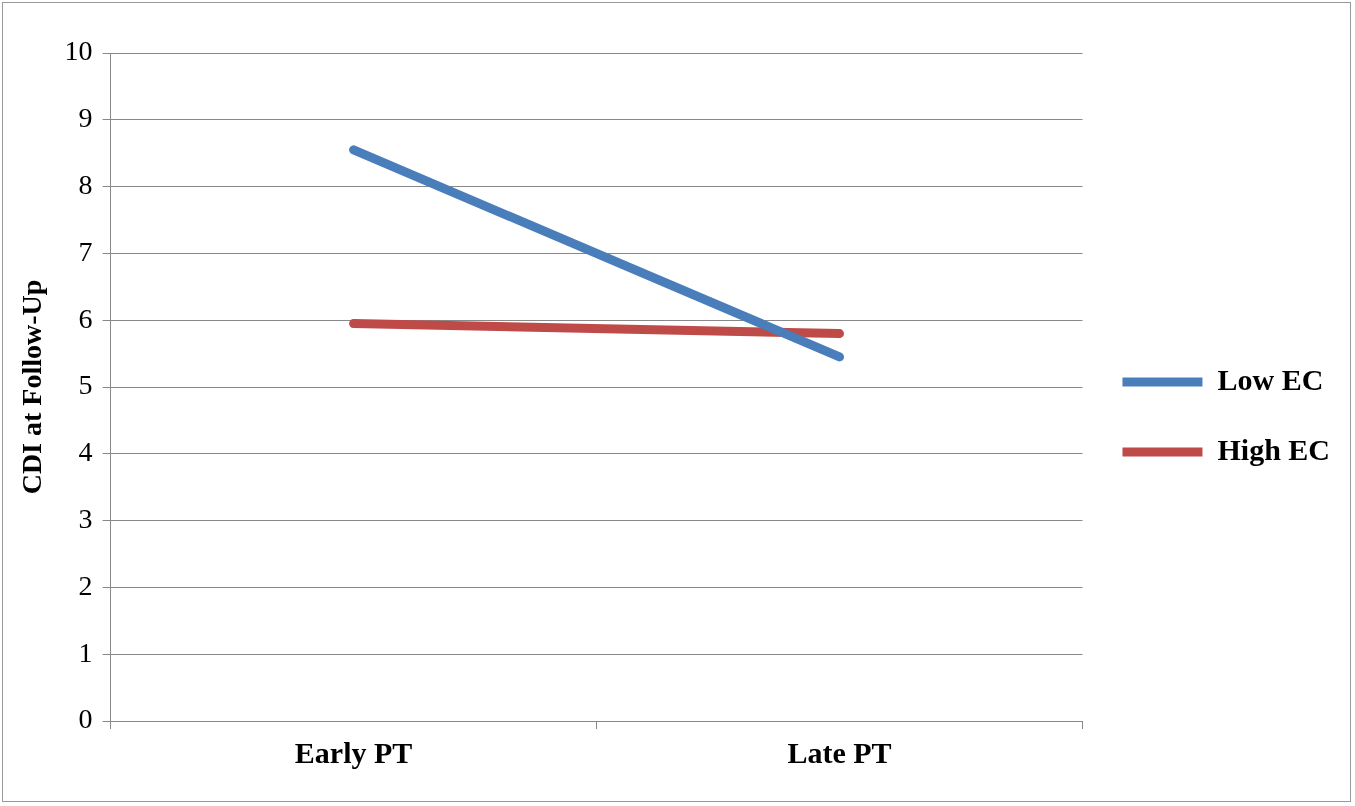 The width and height of the screenshot is (1355, 806). What do you see at coordinates (85, 719) in the screenshot?
I see `y-tick-label: 0` at bounding box center [85, 719].